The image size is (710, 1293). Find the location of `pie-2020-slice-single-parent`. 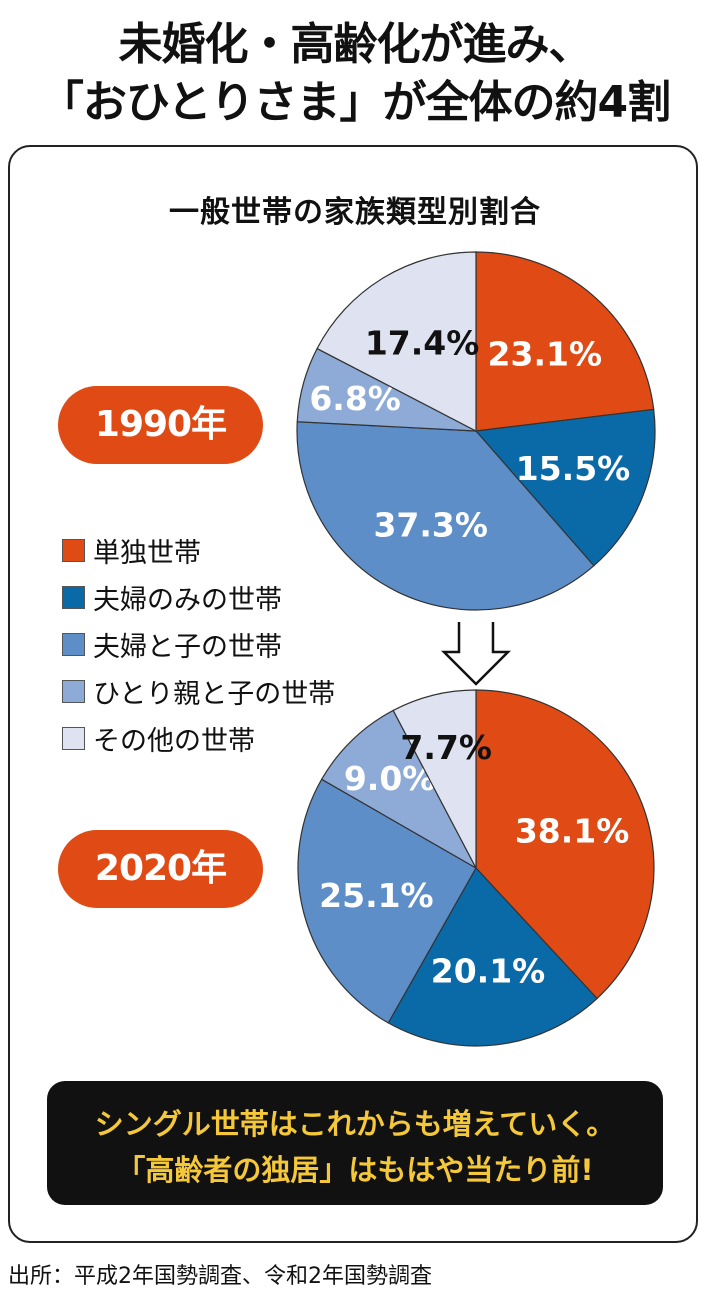

pie-2020-slice-single-parent is located at coordinates (399, 789).